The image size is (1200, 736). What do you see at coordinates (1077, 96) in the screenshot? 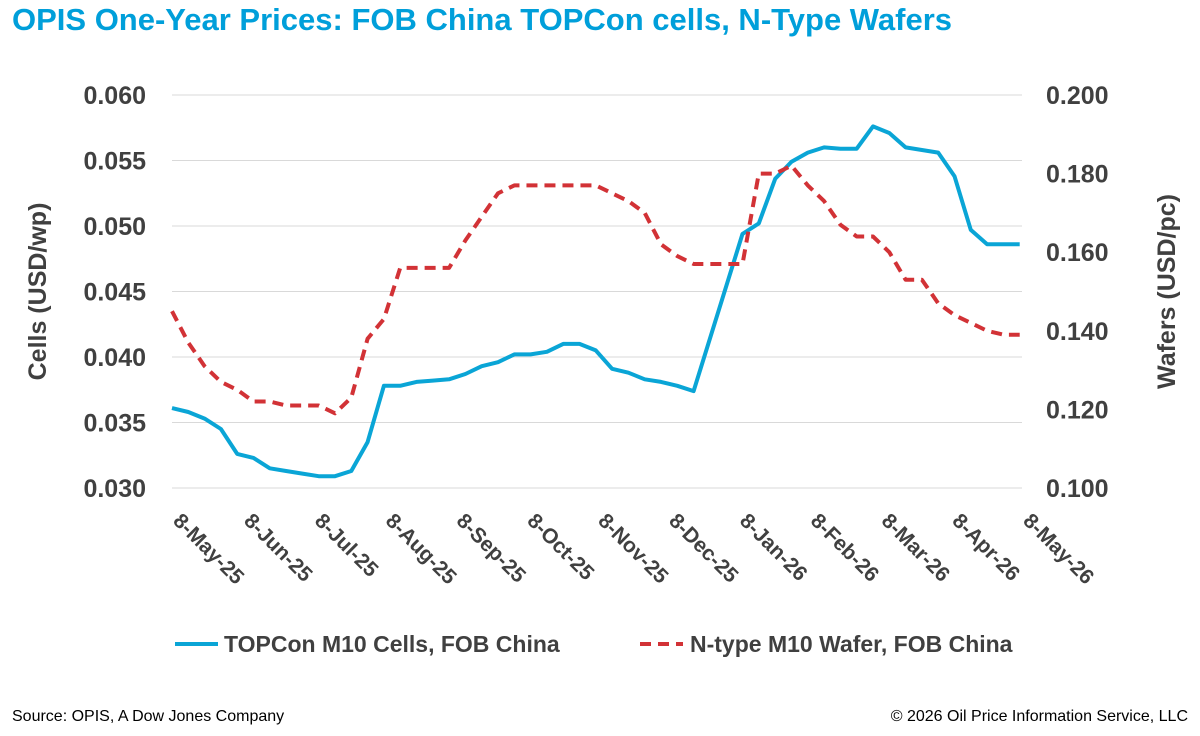
I see `y-right-tick-label: 0.200` at bounding box center [1077, 96].